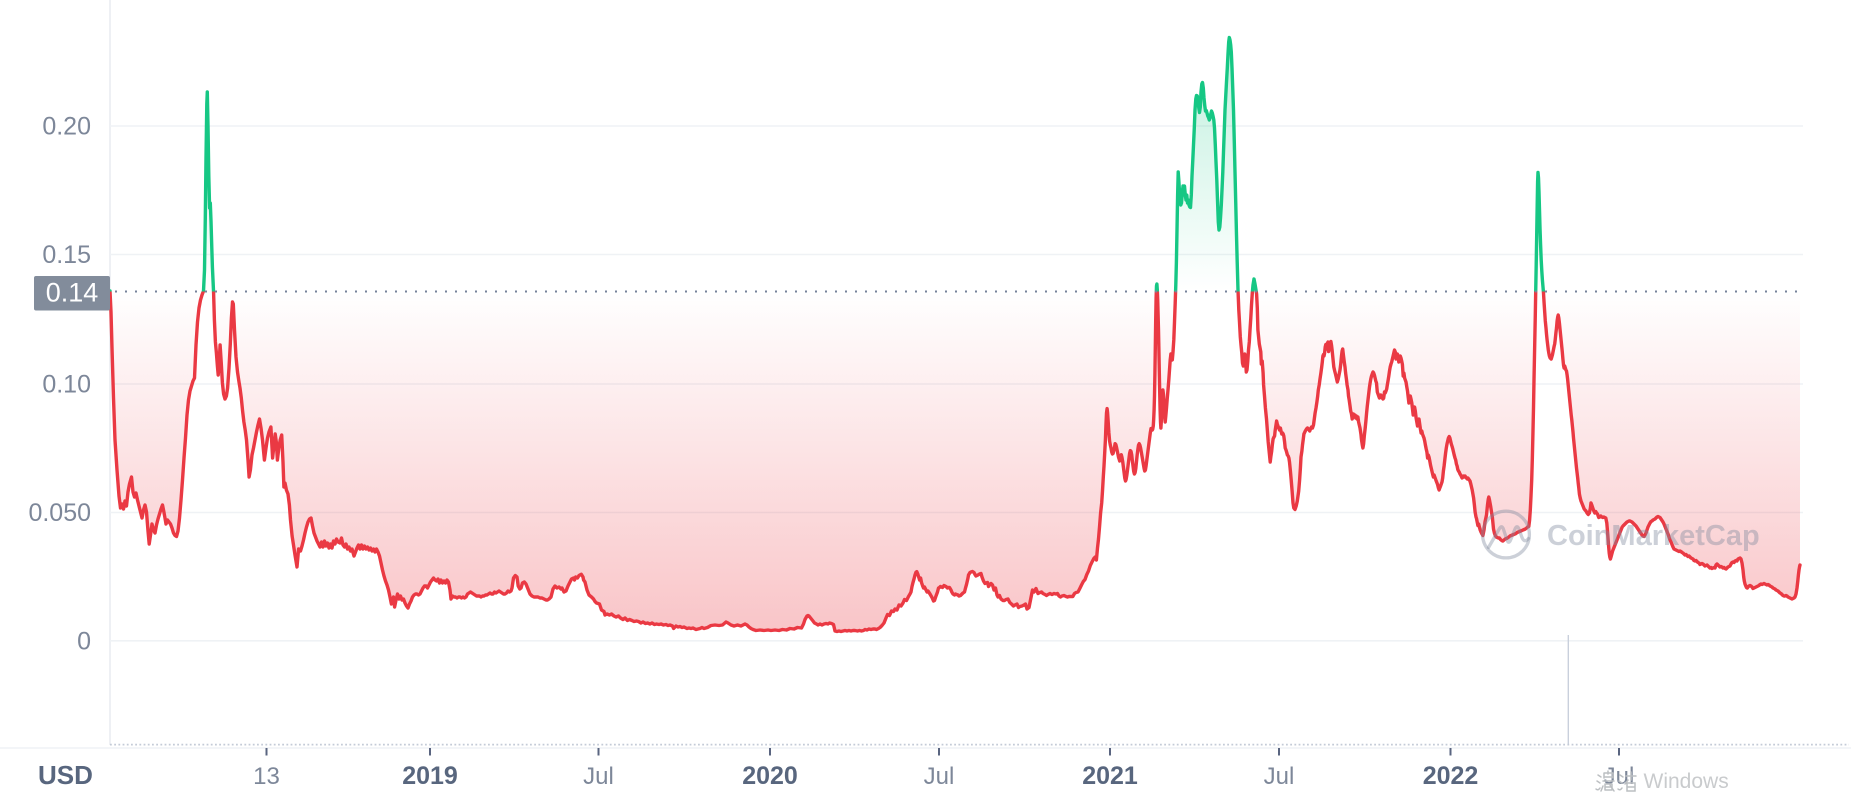 This screenshot has height=799, width=1851. Describe the element at coordinates (66, 255) in the screenshot. I see `svg-text: 0.15` at that location.